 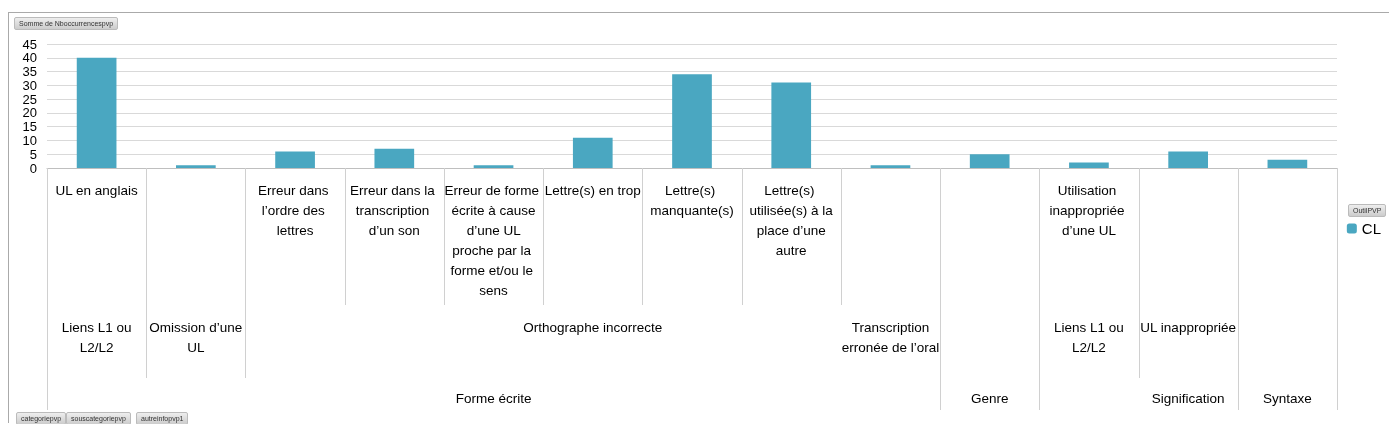 What do you see at coordinates (29, 58) in the screenshot?
I see `y-tick-label: 40` at bounding box center [29, 58].